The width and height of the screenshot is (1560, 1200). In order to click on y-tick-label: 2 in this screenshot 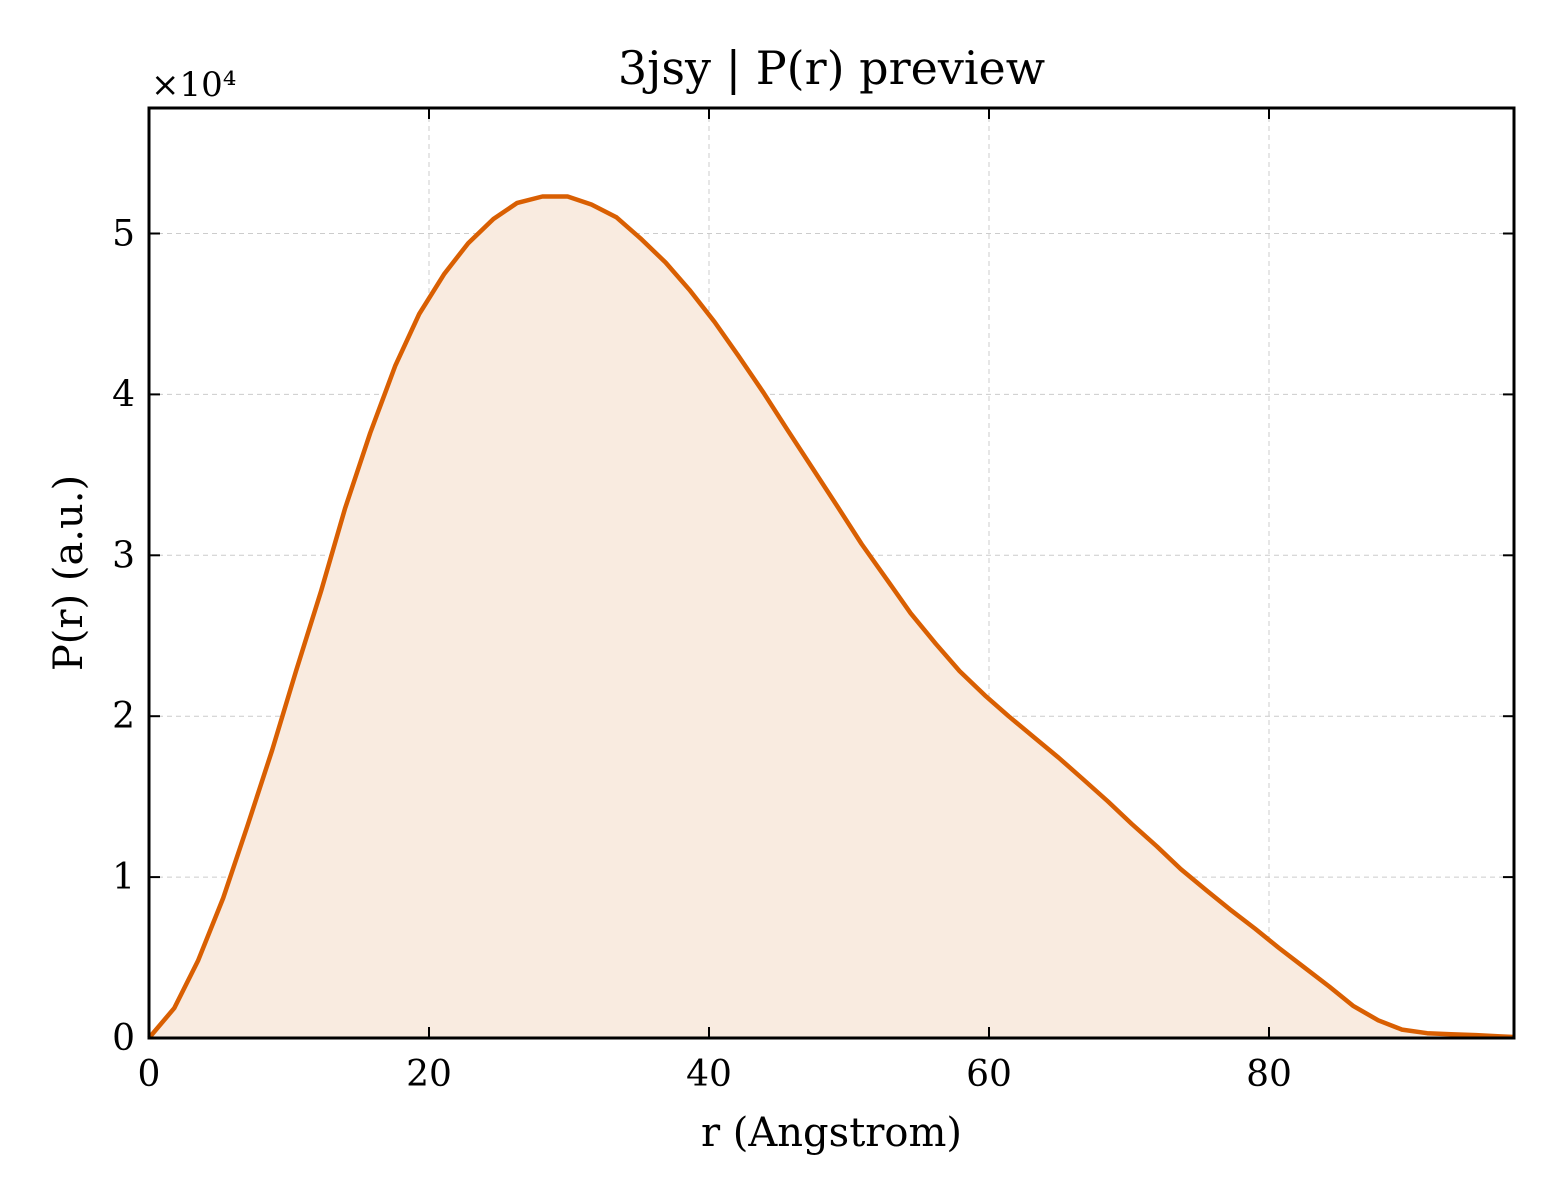, I will do `click(123, 716)`.